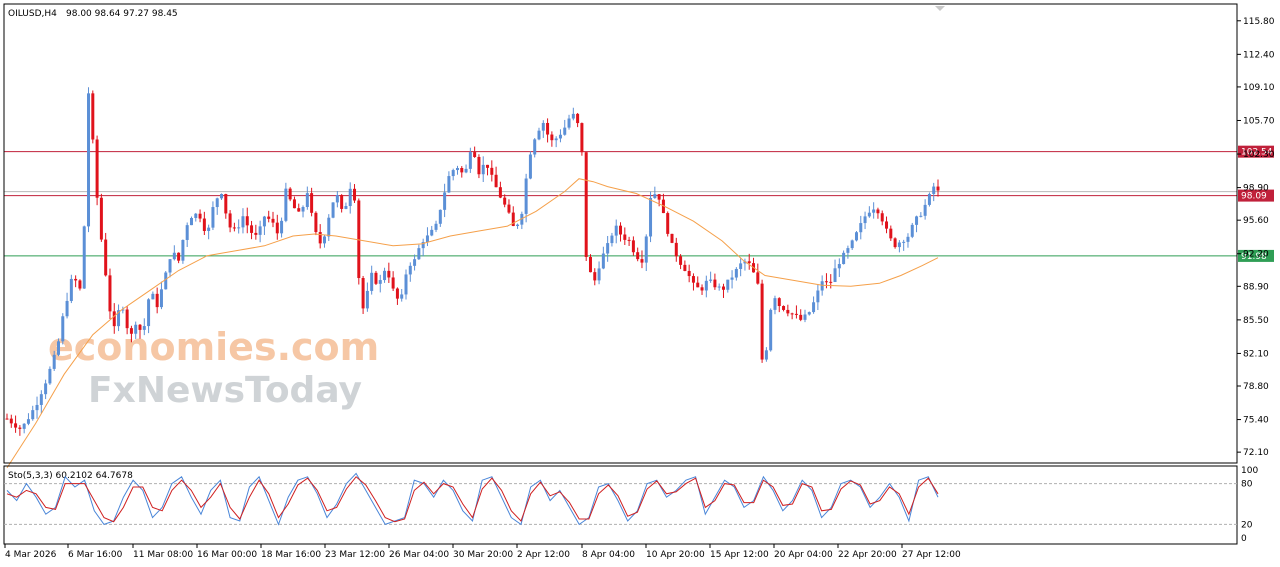 Image resolution: width=1280 pixels, height=567 pixels. I want to click on stoch-line-main, so click(472, 499).